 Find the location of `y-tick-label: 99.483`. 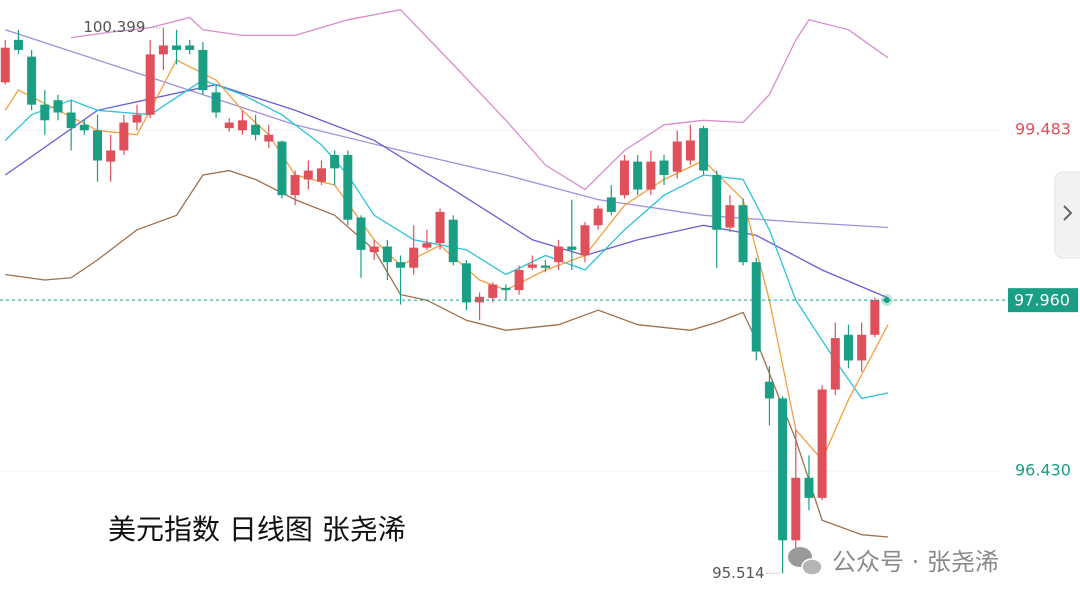

y-tick-label: 99.483 is located at coordinates (1043, 129).